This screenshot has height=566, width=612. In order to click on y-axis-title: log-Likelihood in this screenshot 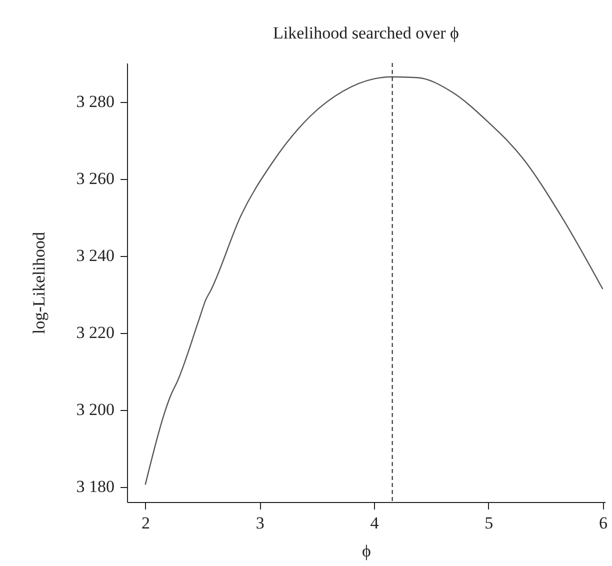, I will do `click(38, 283)`.